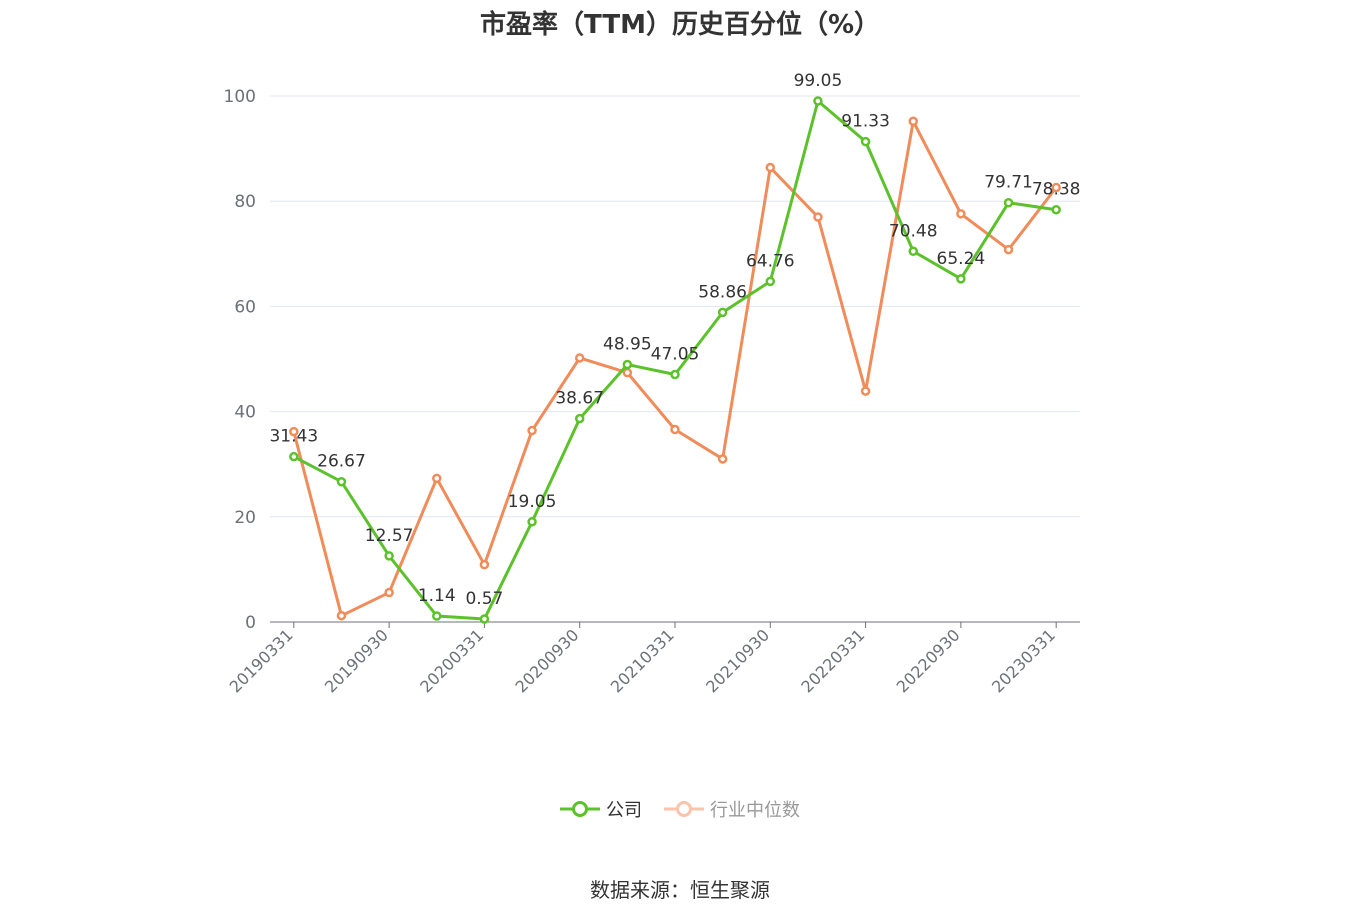 This screenshot has height=920, width=1360. I want to click on x-tick-label: 20200331, so click(451, 660).